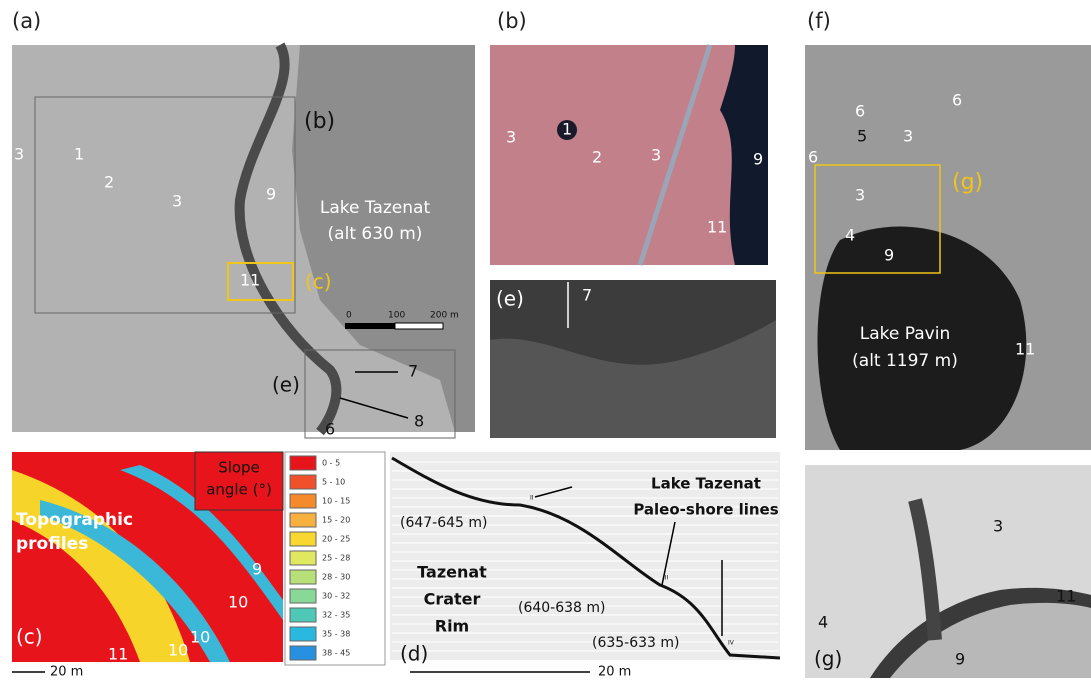 This screenshot has height=682, width=1091. What do you see at coordinates (239, 490) in the screenshot?
I see `label: angle (°)` at bounding box center [239, 490].